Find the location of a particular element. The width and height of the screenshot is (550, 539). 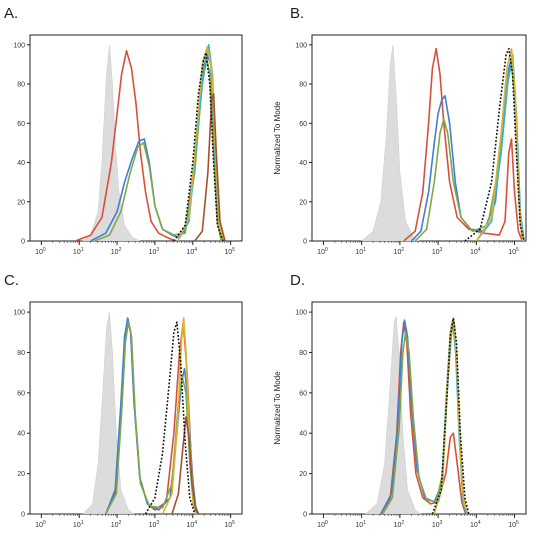

panel-label-a: A. is located at coordinates (11, 13).